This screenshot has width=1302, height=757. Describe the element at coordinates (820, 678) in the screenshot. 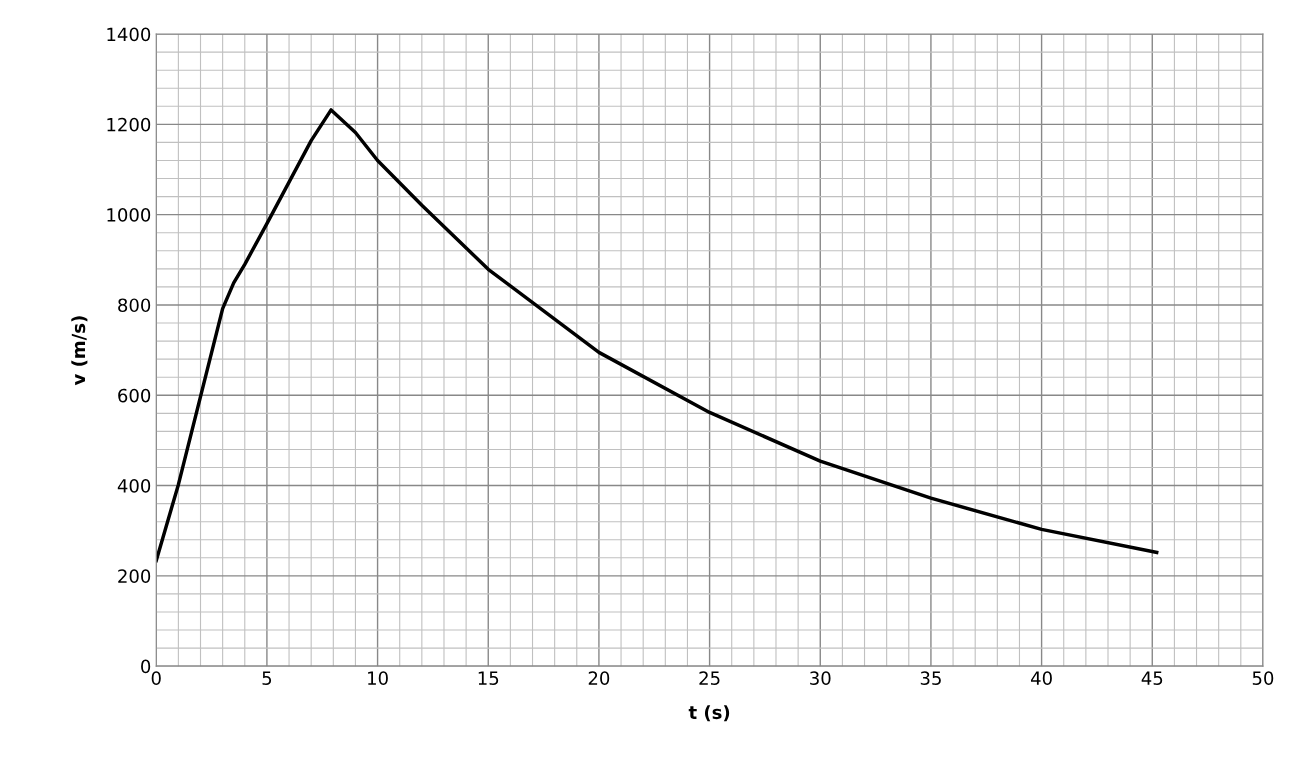

I see `x-tick-label: 30` at that location.